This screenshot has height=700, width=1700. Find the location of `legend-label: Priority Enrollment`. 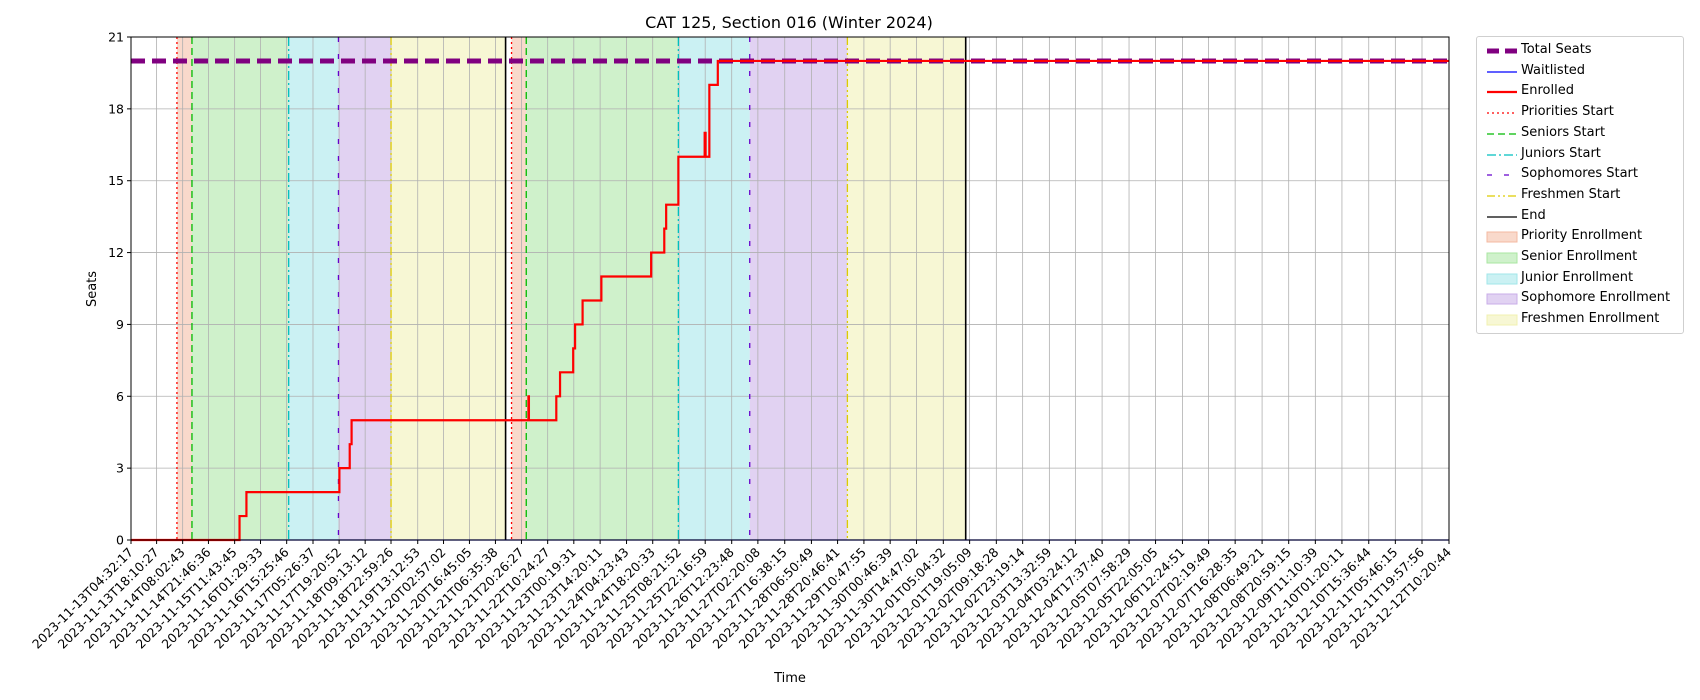

legend-label: Priority Enrollment is located at coordinates (1582, 236).